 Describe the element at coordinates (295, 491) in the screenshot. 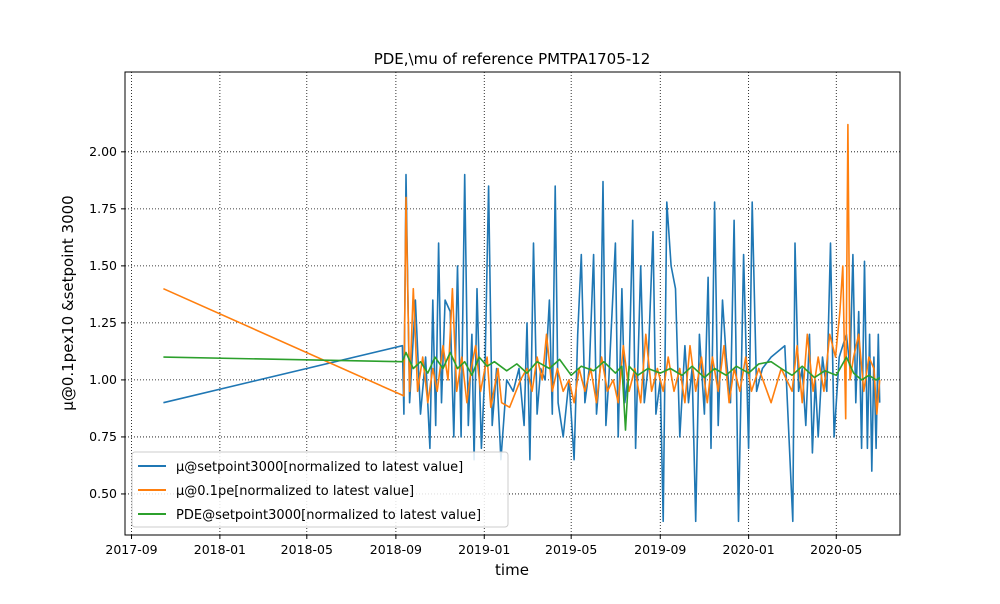

I see `legend-label-mu-01pe: μ@0.1pe[normalized to latest value]` at that location.